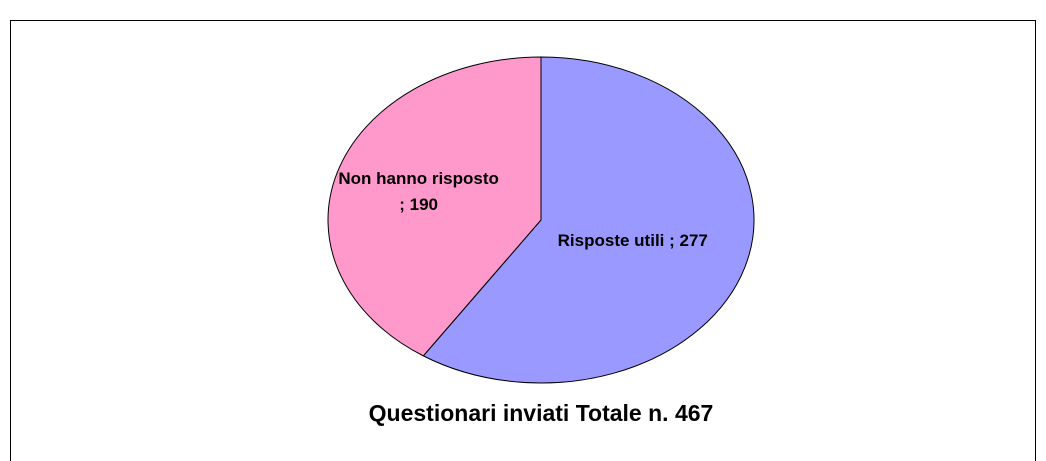 The height and width of the screenshot is (461, 1046). I want to click on slice-label-box: Risposte utili ; 277, so click(632, 241).